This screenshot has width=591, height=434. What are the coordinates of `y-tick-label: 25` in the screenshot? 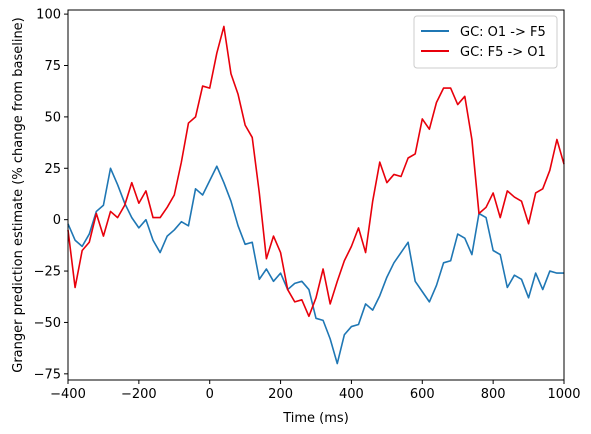 It's located at (52, 169).